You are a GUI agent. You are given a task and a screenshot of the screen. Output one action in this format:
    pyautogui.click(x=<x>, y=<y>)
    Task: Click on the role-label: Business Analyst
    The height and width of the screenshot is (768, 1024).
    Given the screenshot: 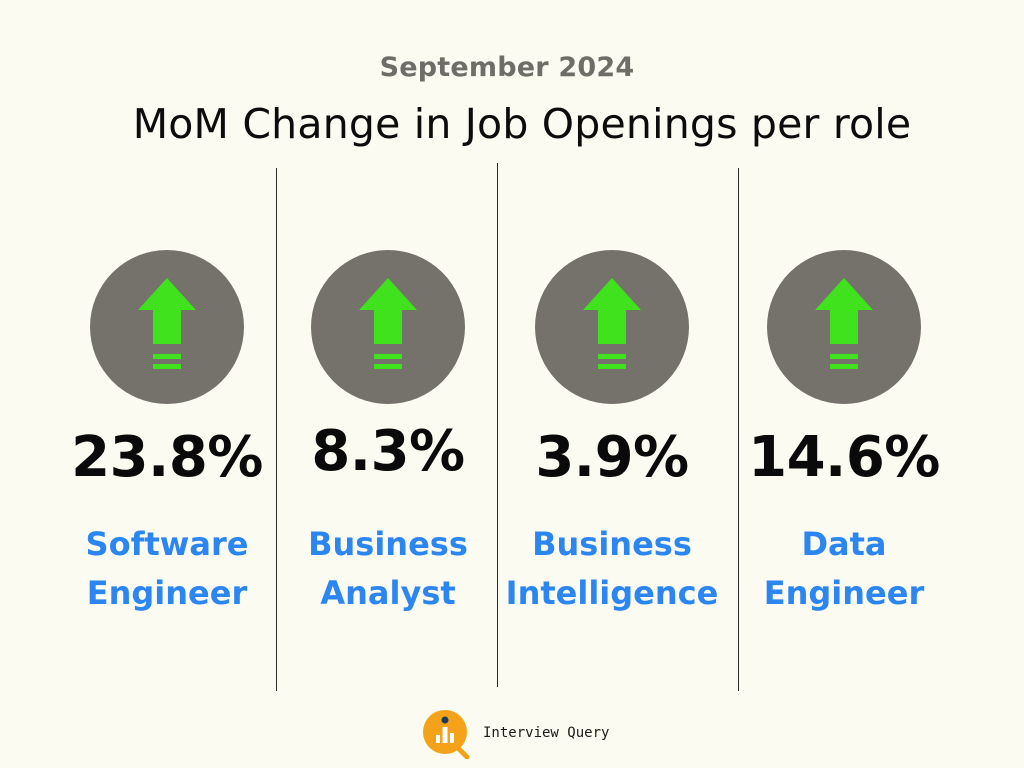 What is the action you would take?
    pyautogui.click(x=388, y=569)
    